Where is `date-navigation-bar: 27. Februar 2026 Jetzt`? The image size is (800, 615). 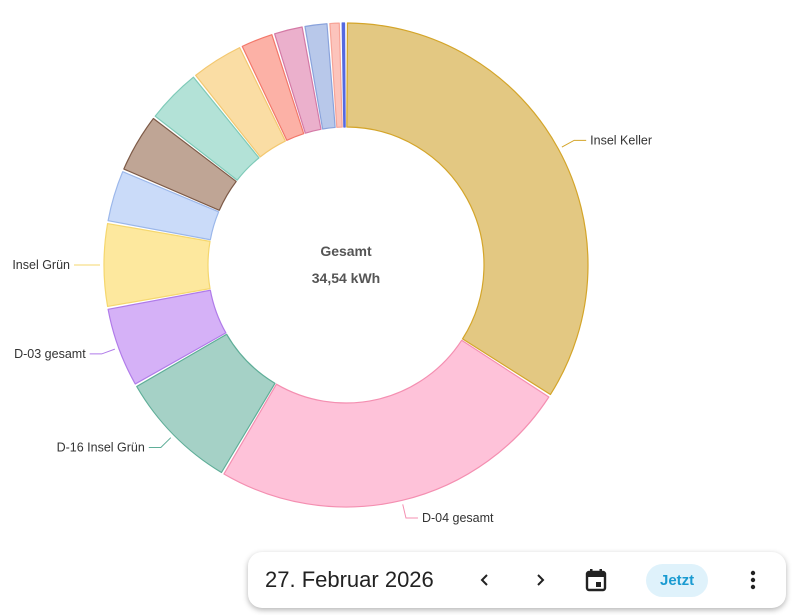 date-navigation-bar: 27. Februar 2026 Jetzt is located at coordinates (517, 580).